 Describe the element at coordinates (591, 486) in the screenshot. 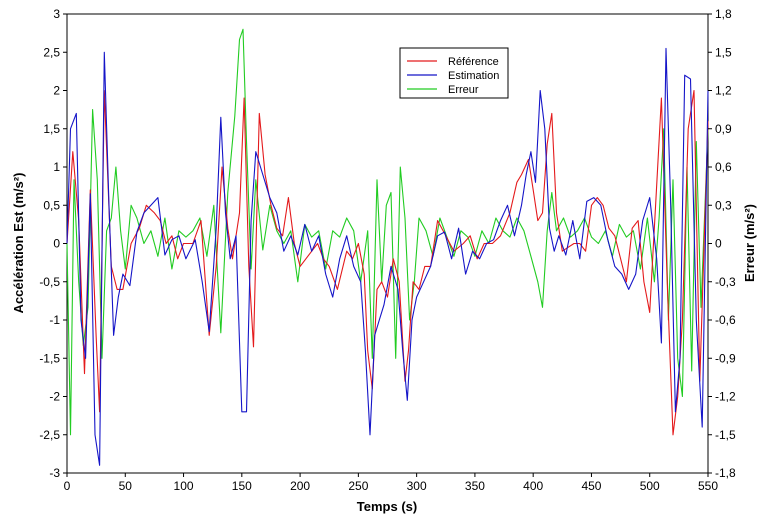

I see `x-tick-label: 450` at that location.